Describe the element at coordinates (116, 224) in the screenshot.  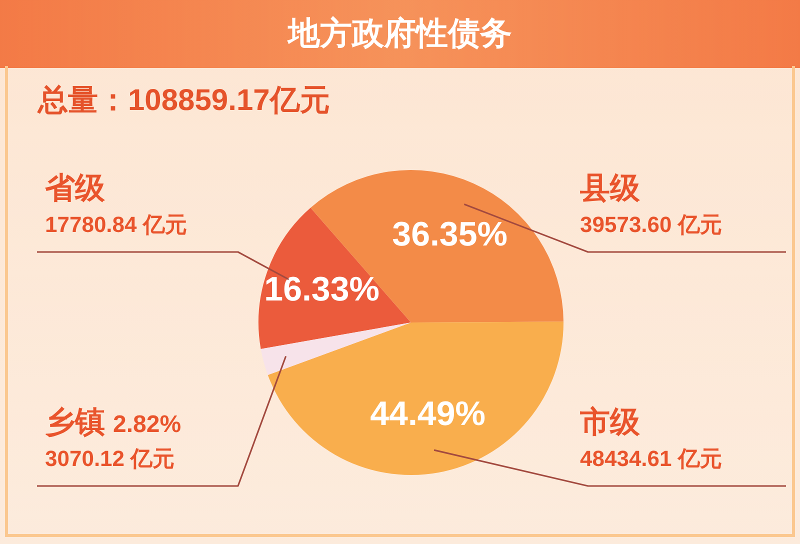
I see `data-label: 17780.84 亿元` at that location.